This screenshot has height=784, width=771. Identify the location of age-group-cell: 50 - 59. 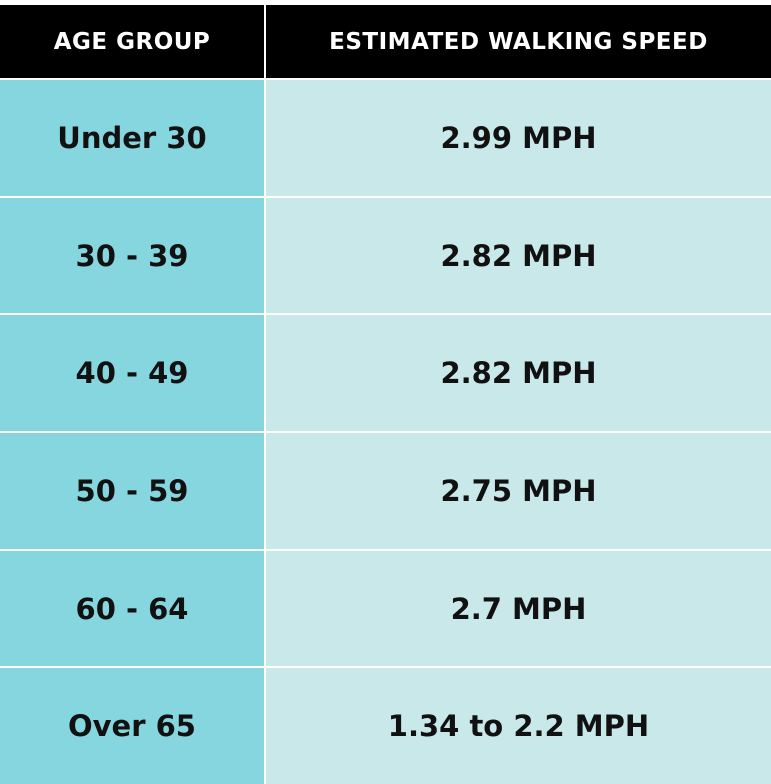
(132, 491).